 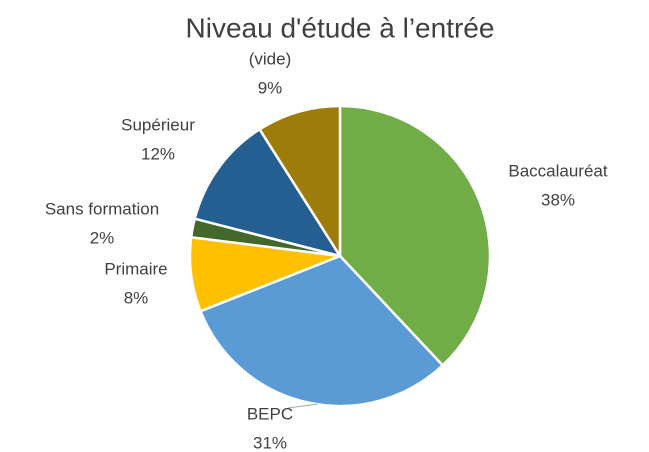 What do you see at coordinates (158, 153) in the screenshot?
I see `data-label-value: 12%` at bounding box center [158, 153].